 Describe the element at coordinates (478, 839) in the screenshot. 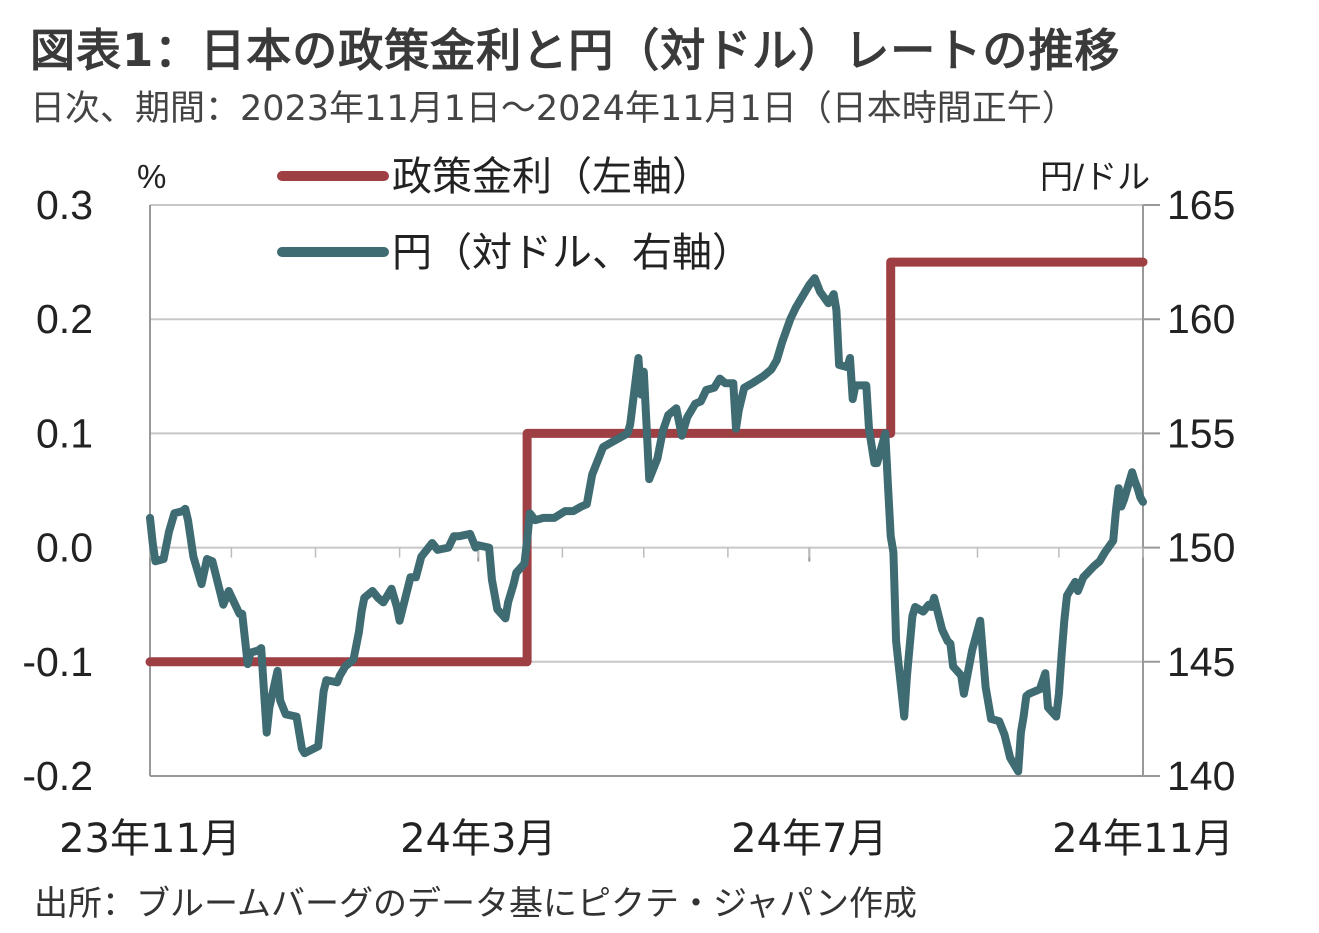

I see `x-tick-label: 24年3月` at that location.